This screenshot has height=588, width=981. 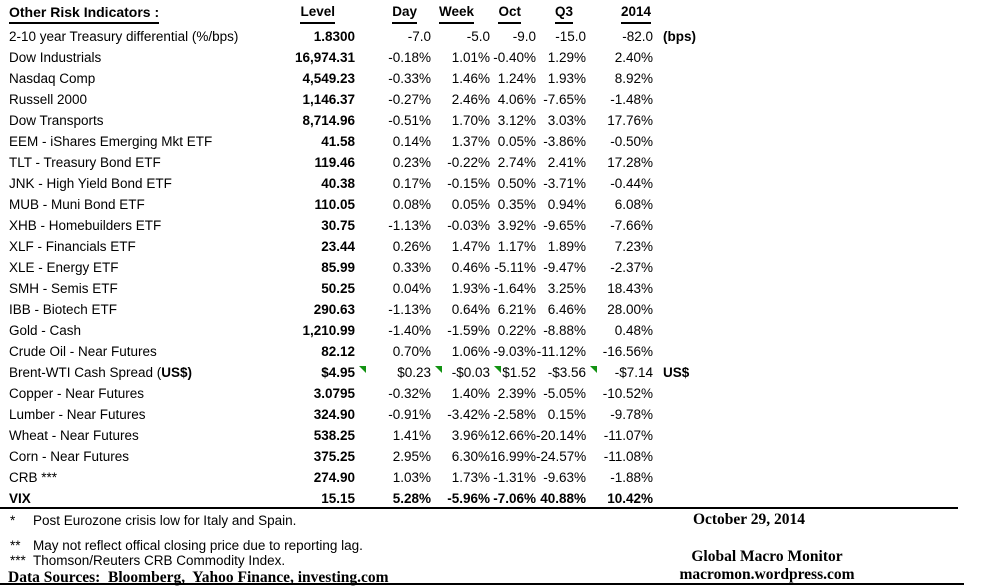 I want to click on cell-level: $4.95, so click(x=338, y=372).